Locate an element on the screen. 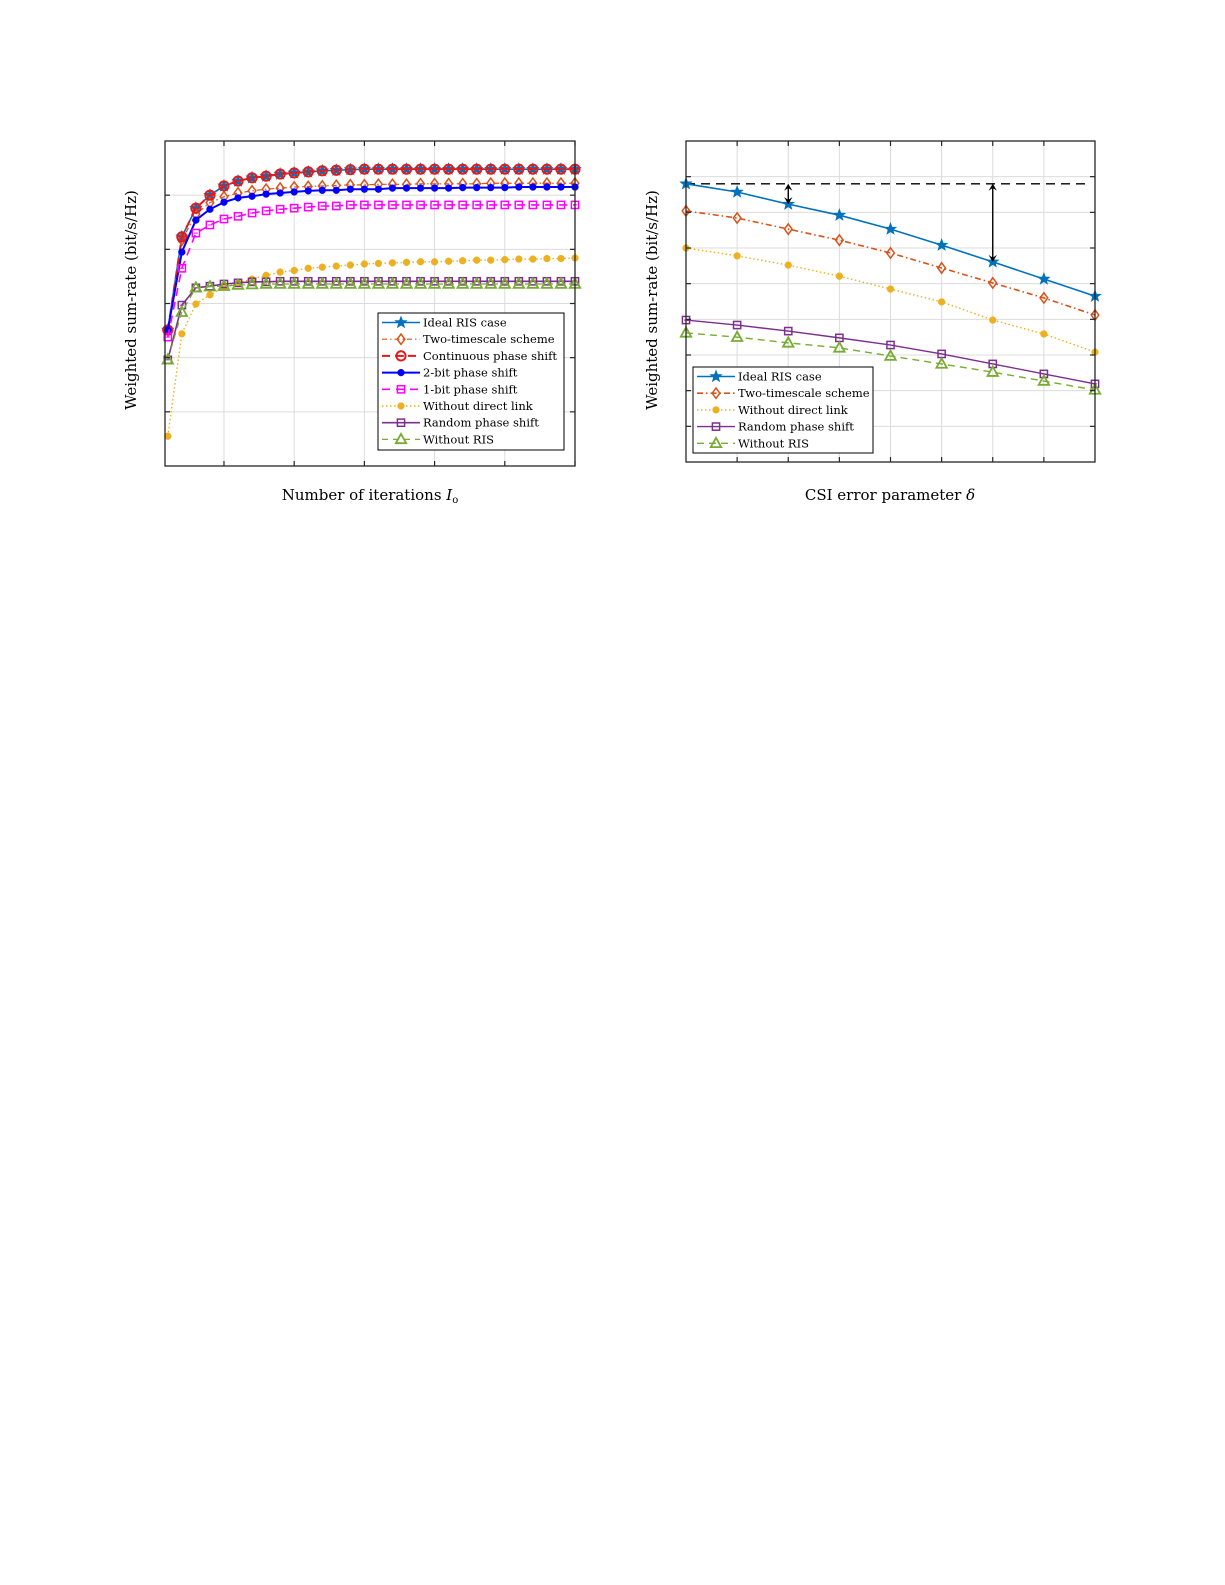 The width and height of the screenshot is (1225, 1585). series-without-ris is located at coordinates (371, 320).